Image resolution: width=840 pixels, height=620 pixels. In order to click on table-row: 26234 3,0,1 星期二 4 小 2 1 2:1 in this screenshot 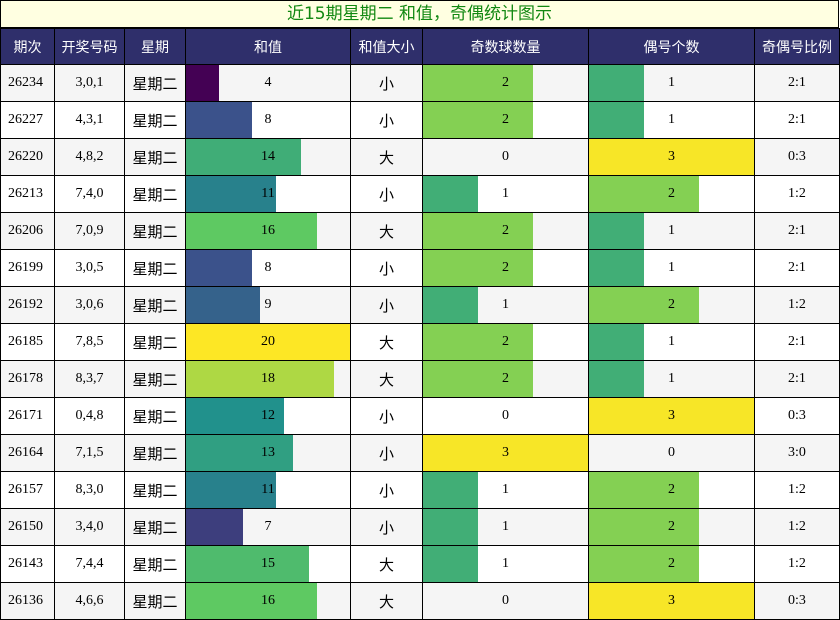, I will do `click(420, 83)`.